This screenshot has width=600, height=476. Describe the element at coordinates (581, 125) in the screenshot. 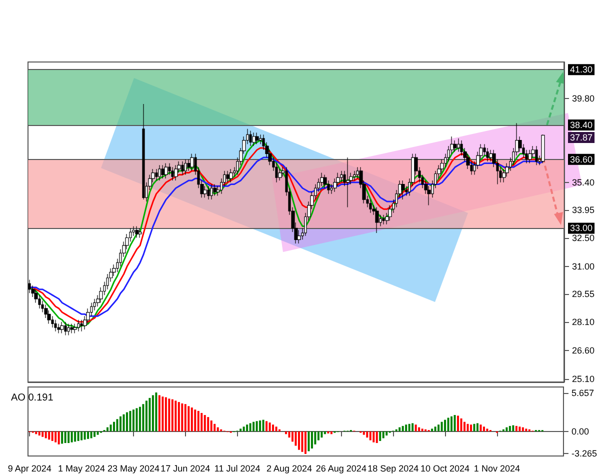

I see `ref-line-label: 38.40` at that location.